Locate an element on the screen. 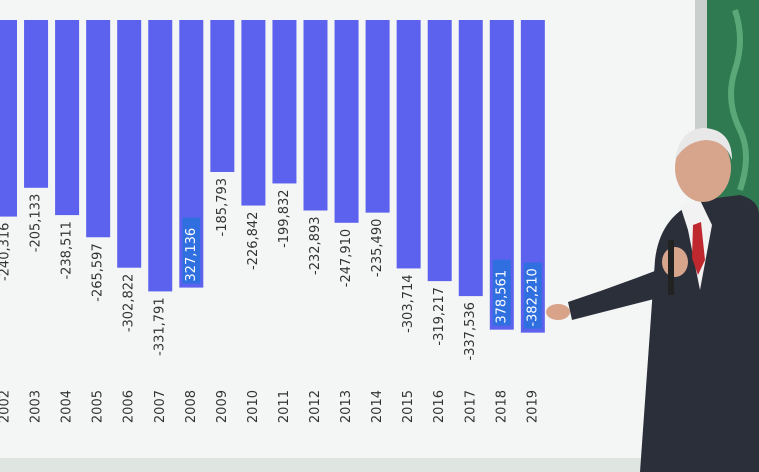 This screenshot has width=759, height=472. value-label: -303,714 is located at coordinates (408, 303).